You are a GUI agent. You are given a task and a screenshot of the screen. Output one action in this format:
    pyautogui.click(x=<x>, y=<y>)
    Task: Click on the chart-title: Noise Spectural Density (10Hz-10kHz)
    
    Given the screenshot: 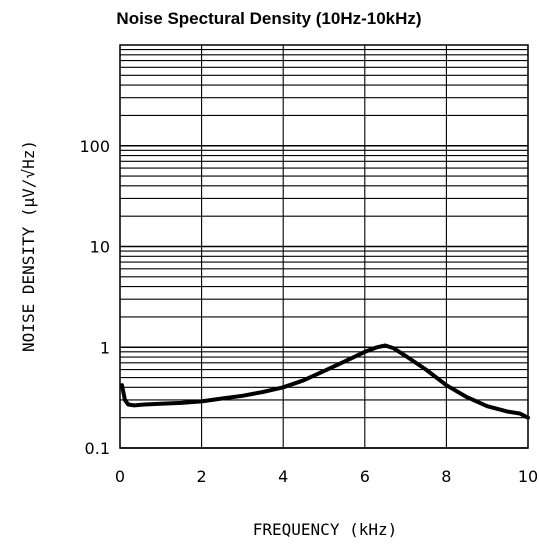 What is the action you would take?
    pyautogui.click(x=268, y=18)
    